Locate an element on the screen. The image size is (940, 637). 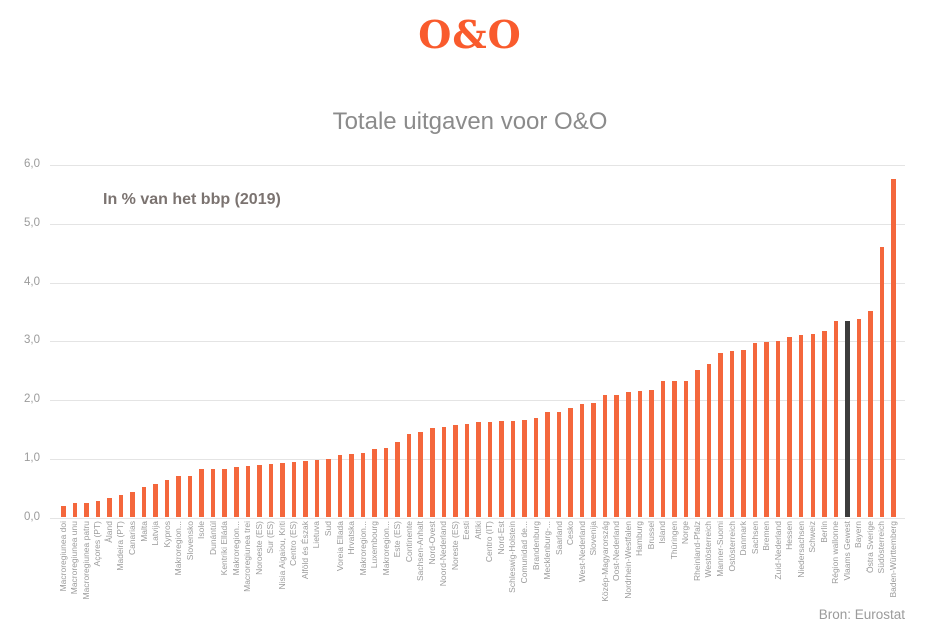
x-axis-label: Cesko is located at coordinates (570, 533).